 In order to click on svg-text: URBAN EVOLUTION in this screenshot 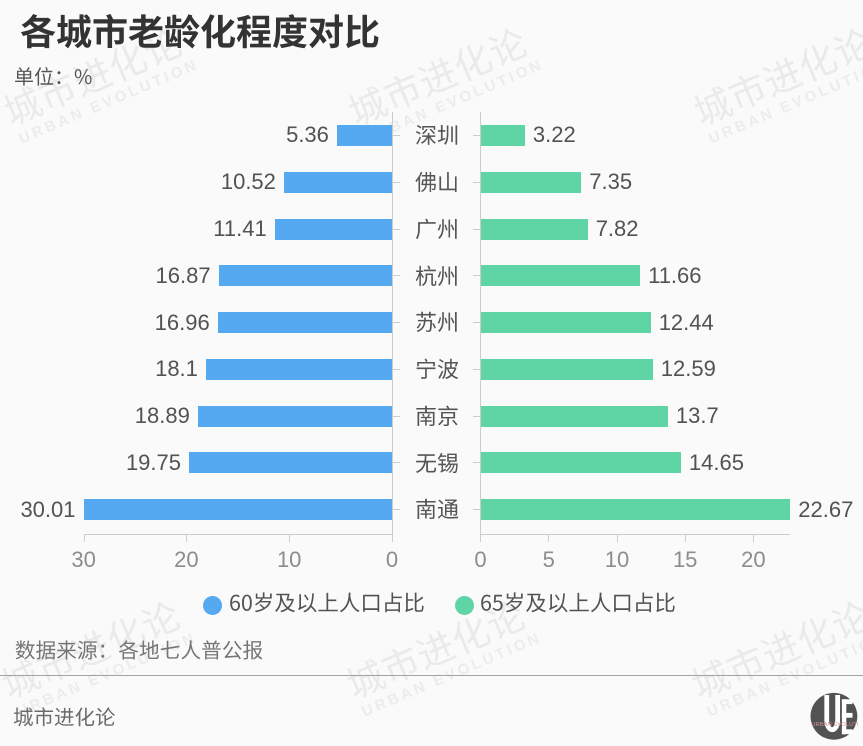, I will do `click(834, 725)`.